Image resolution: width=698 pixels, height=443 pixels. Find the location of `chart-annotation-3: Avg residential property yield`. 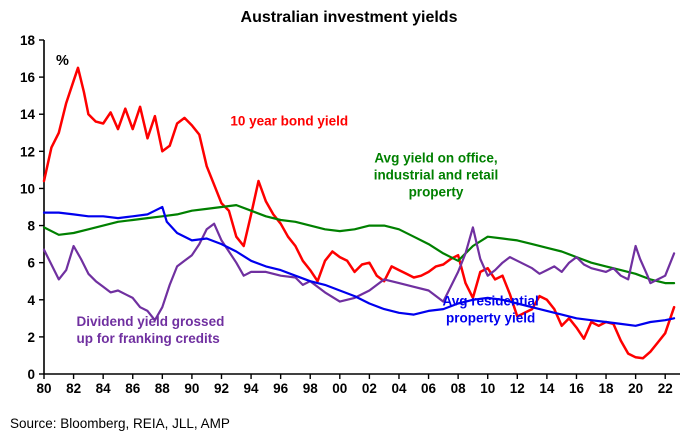

chart-annotation-3: Avg residential property yield is located at coordinates (491, 309).